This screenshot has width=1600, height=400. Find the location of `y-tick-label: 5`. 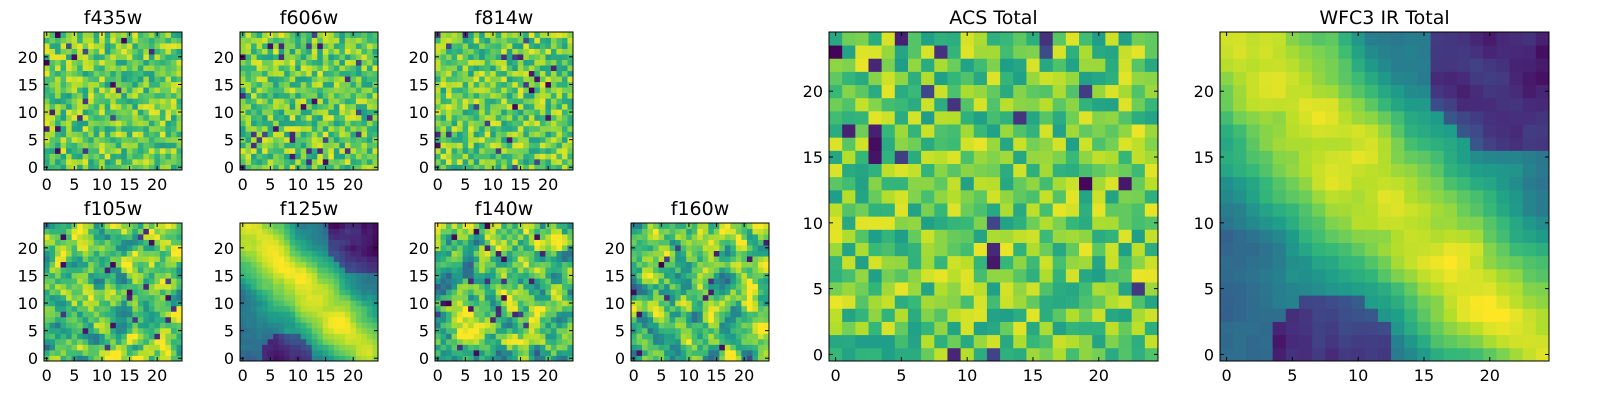

y-tick-label: 5 is located at coordinates (229, 140).